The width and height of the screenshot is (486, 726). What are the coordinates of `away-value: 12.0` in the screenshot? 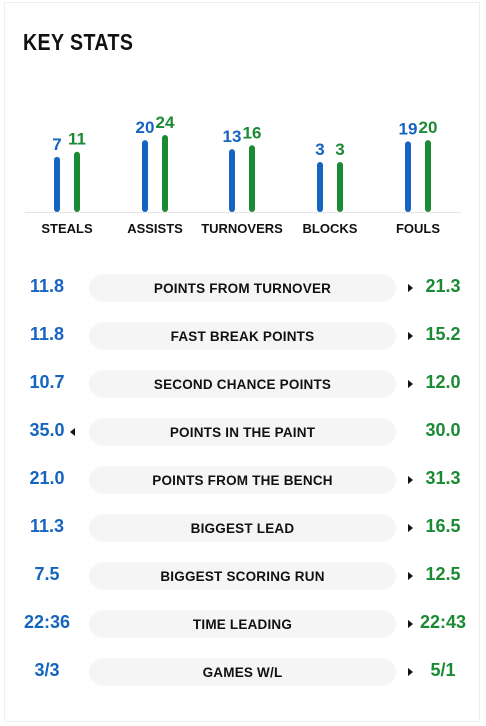 It's located at (443, 382).